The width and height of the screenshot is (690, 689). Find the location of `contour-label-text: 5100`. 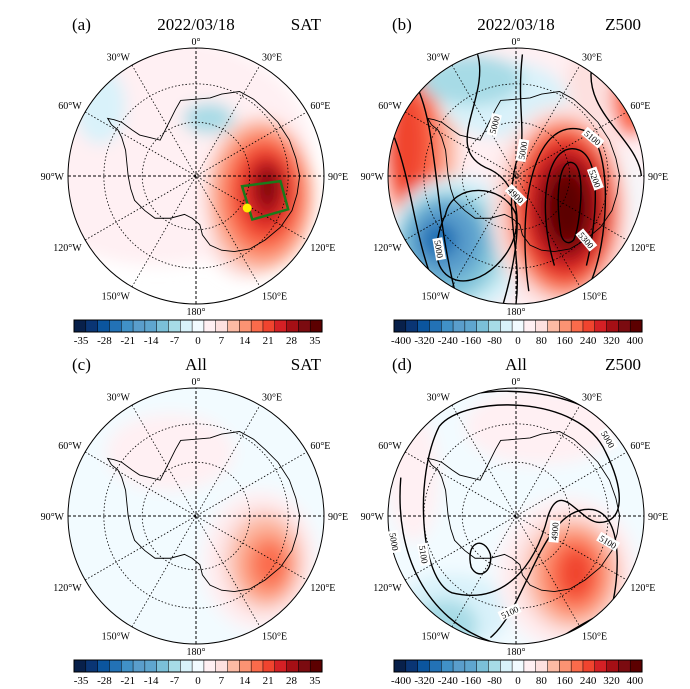

contour-label-text: 5100 is located at coordinates (423, 555).